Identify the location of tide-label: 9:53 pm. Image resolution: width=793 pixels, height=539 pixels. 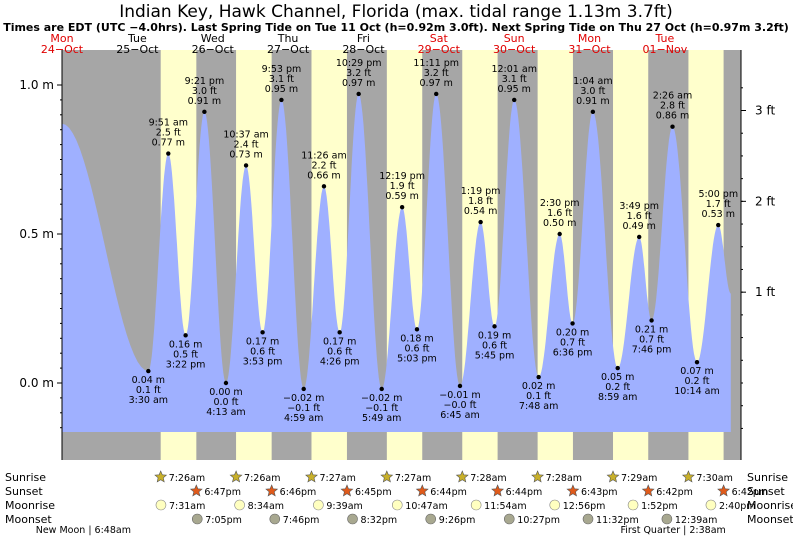
(282, 69).